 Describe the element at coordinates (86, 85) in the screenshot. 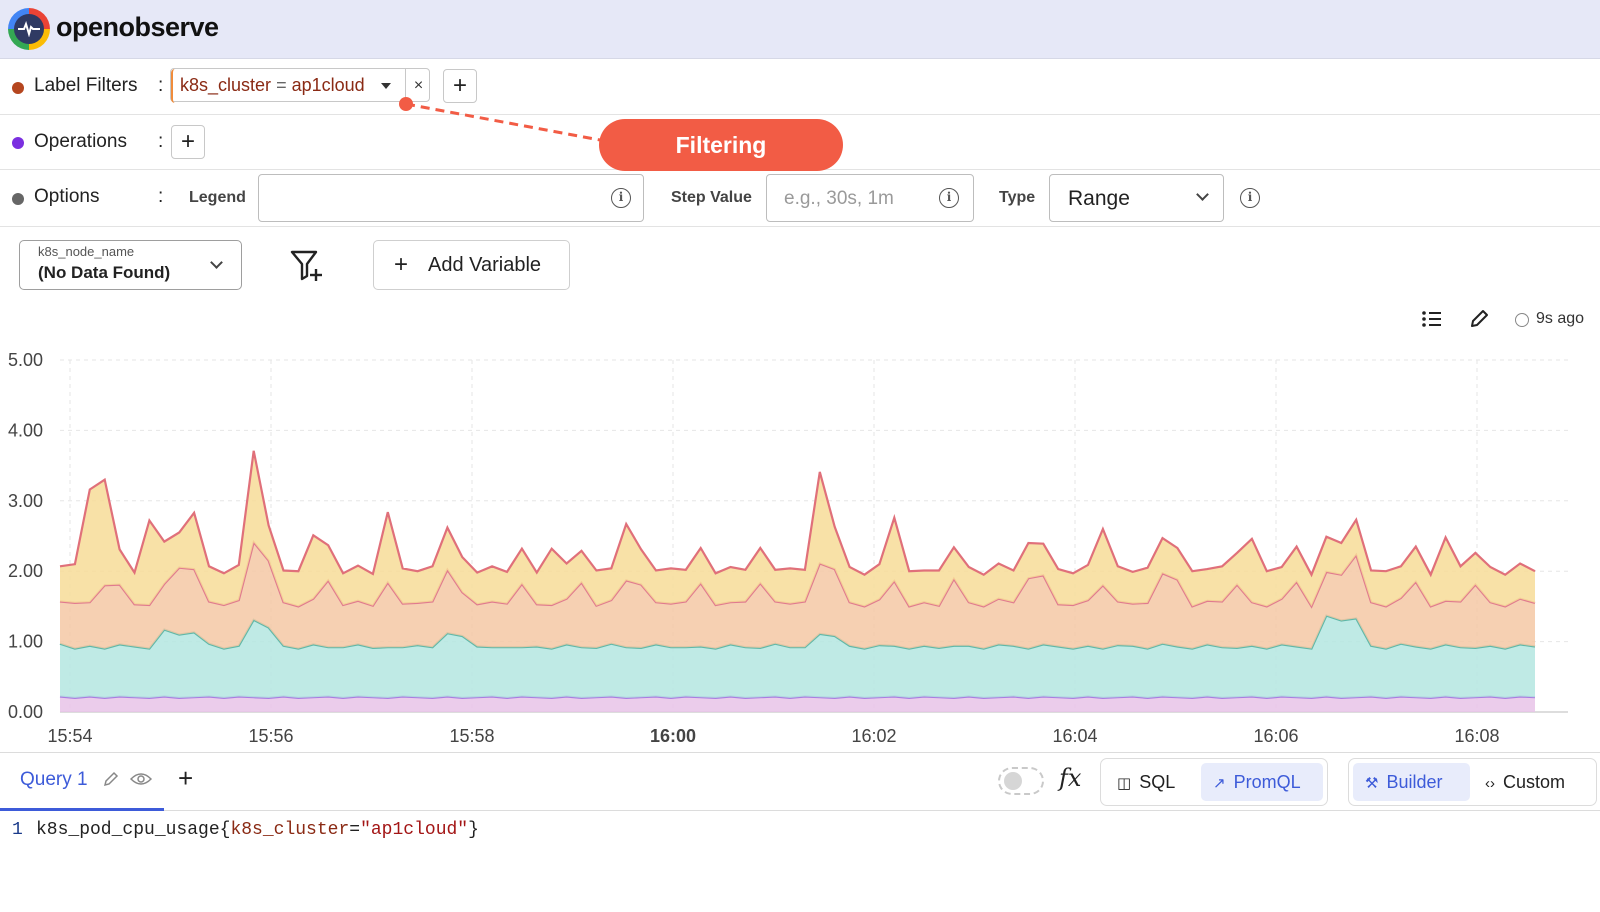

I see `label-filters-label: Label Filters` at that location.